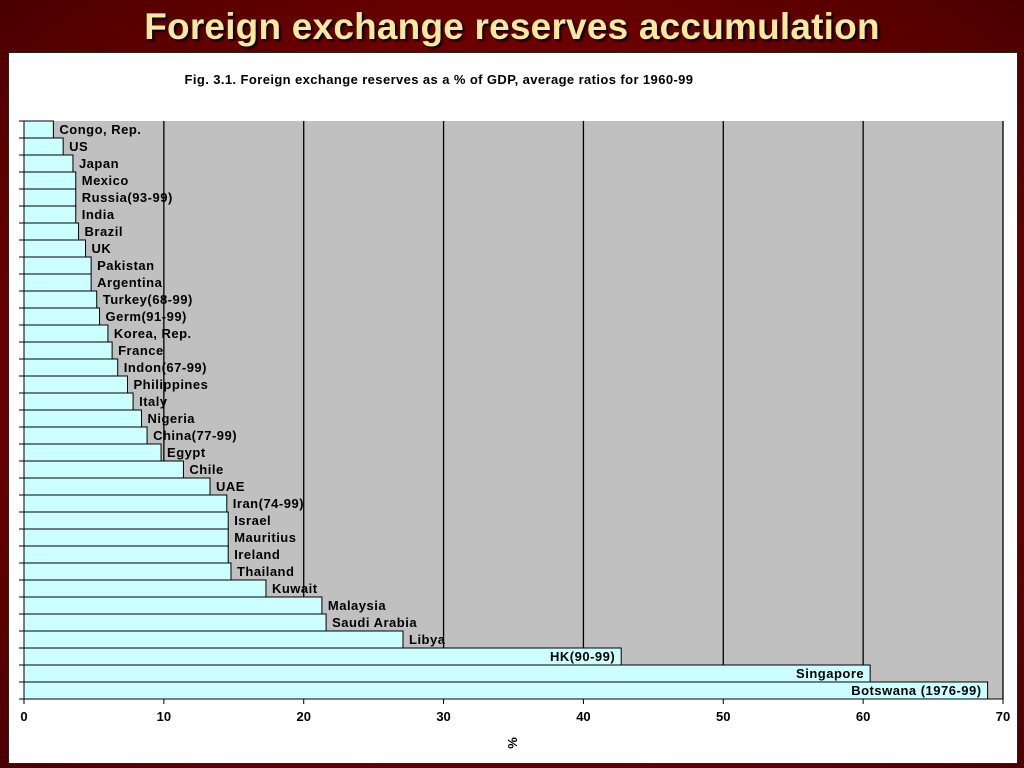 This screenshot has width=1024, height=768. Describe the element at coordinates (195, 435) in the screenshot. I see `bar-label: China(77-99)` at that location.